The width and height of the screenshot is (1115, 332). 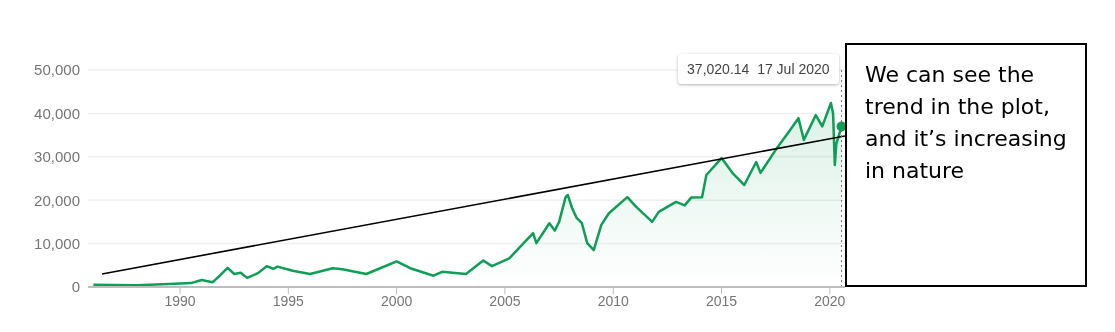 What do you see at coordinates (830, 300) in the screenshot?
I see `x-tick-label: 2020` at bounding box center [830, 300].